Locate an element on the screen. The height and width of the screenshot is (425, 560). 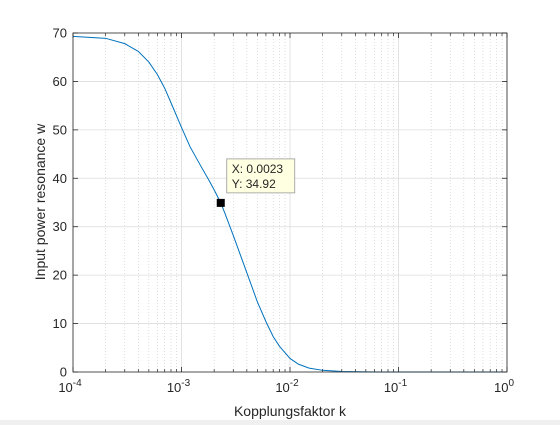
y-tick-label: 30 is located at coordinates (60, 226).